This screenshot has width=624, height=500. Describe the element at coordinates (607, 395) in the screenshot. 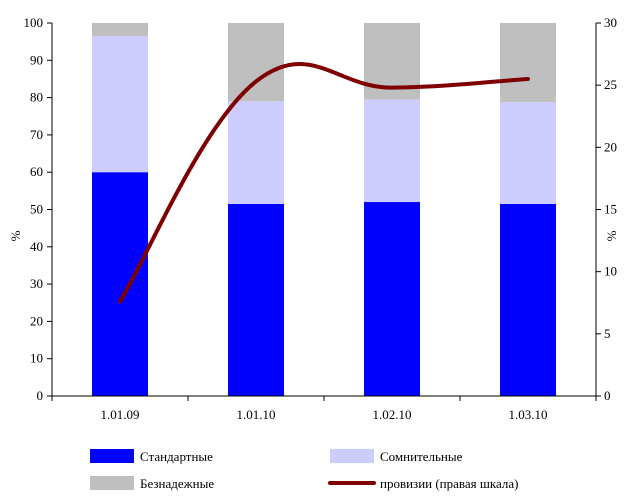

I see `right-tick-label: 0` at that location.